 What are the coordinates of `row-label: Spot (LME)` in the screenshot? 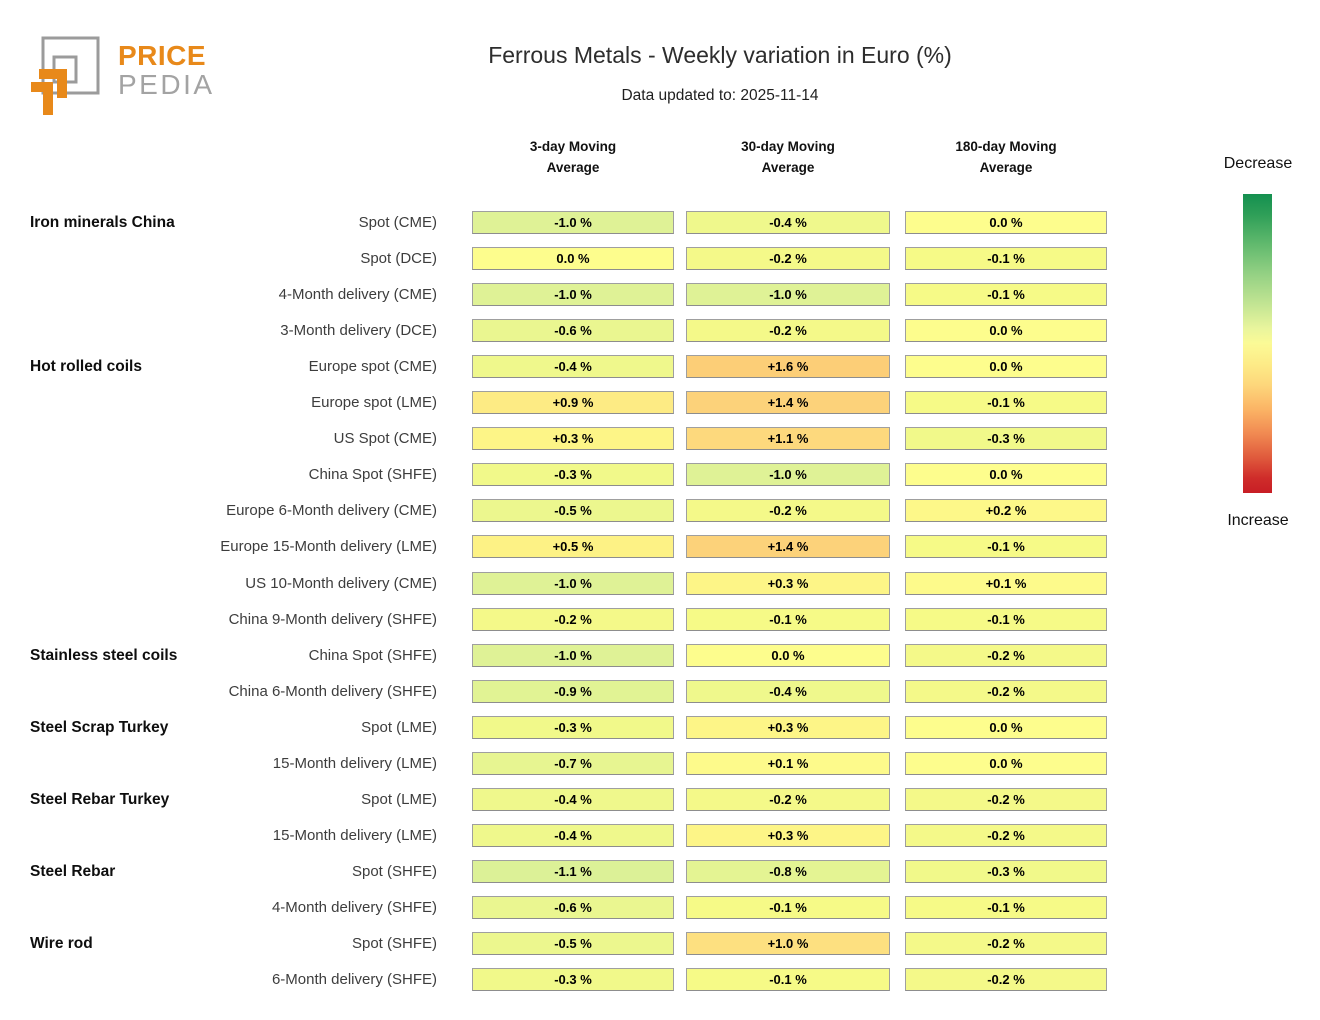 It's located at (399, 727).